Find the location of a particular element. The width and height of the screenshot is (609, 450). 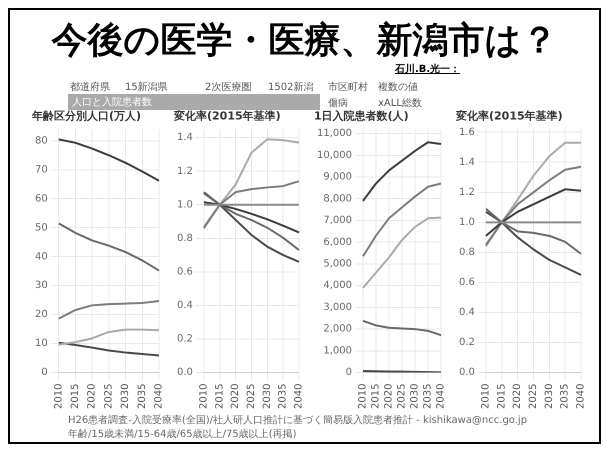

text: 年齢/15歳未満/15-64歳/65歳以上/75歳以上(再掲) is located at coordinates (182, 434).